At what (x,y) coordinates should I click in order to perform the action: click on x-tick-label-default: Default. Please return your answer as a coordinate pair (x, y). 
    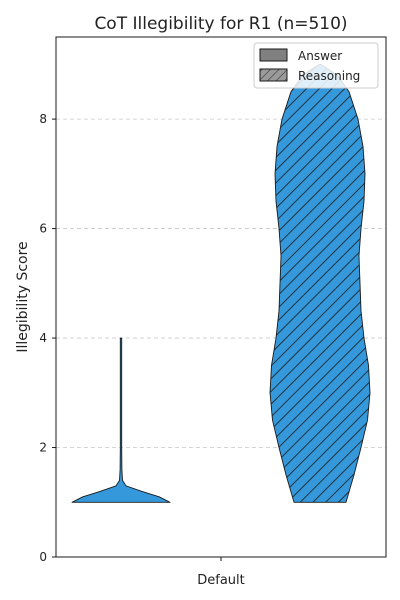
    Looking at the image, I should click on (221, 580).